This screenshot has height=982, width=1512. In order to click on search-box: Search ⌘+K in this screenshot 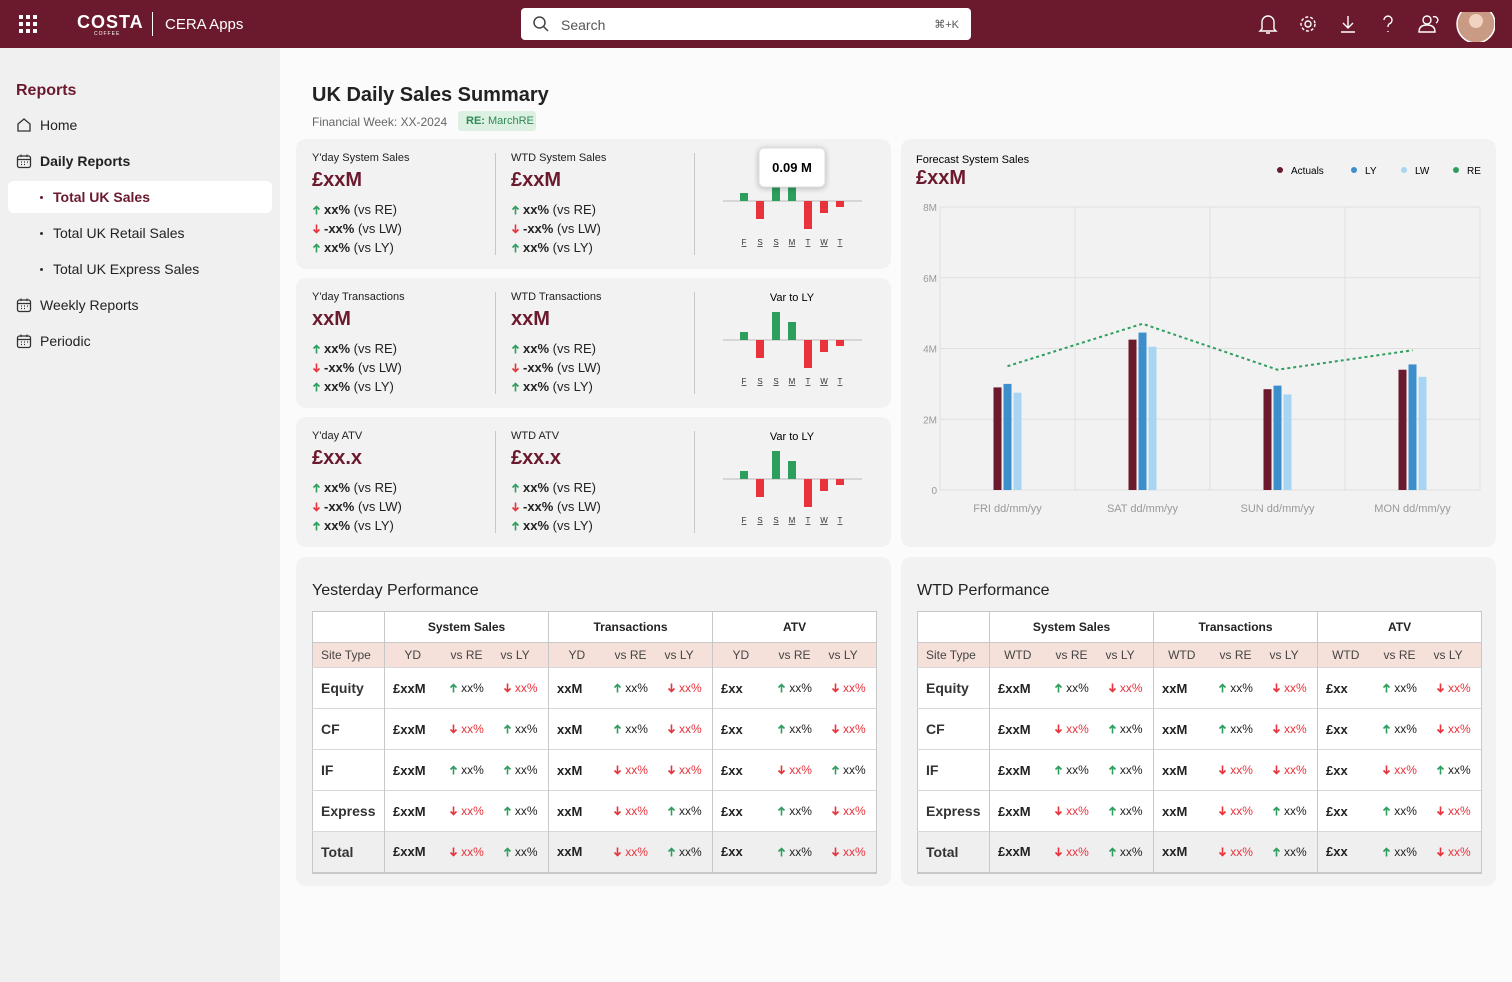, I will do `click(746, 24)`.